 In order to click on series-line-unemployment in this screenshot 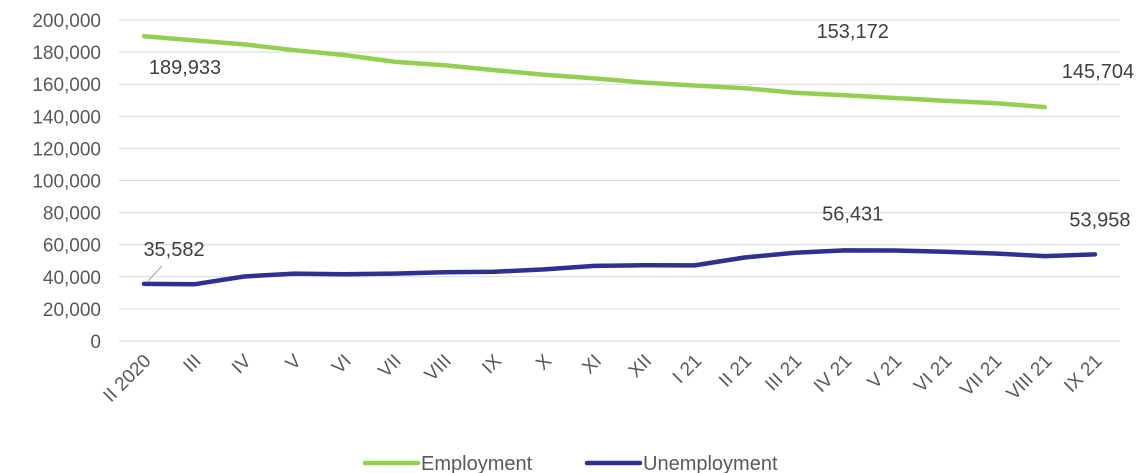, I will do `click(619, 267)`.